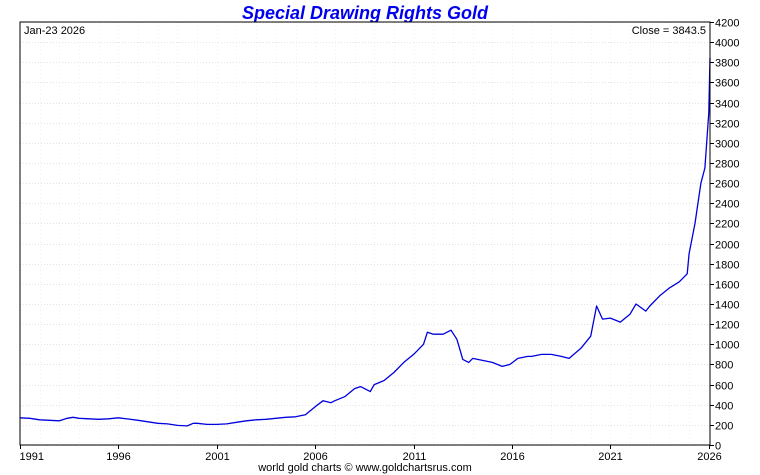 The image size is (760, 475). Describe the element at coordinates (724, 427) in the screenshot. I see `y-tick-label: 200` at that location.